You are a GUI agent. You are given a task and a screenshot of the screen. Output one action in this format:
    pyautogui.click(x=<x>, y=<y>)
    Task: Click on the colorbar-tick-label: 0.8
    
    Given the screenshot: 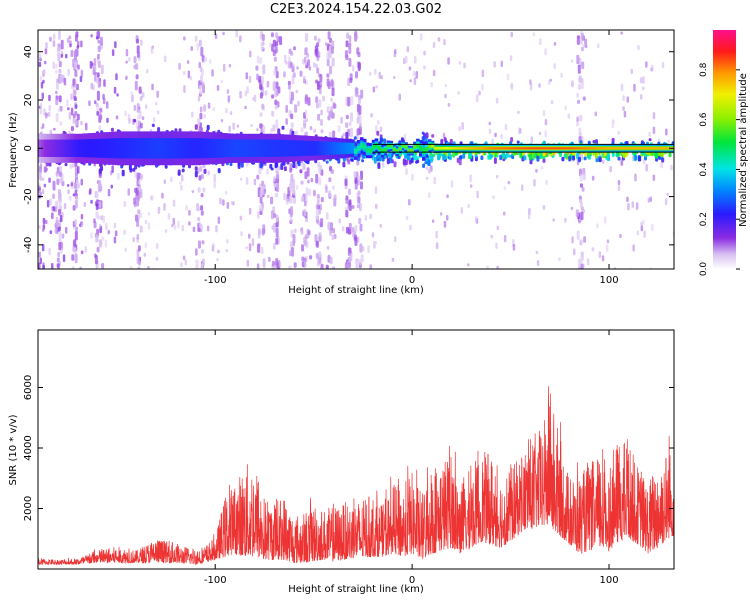 What is the action you would take?
    pyautogui.click(x=704, y=69)
    